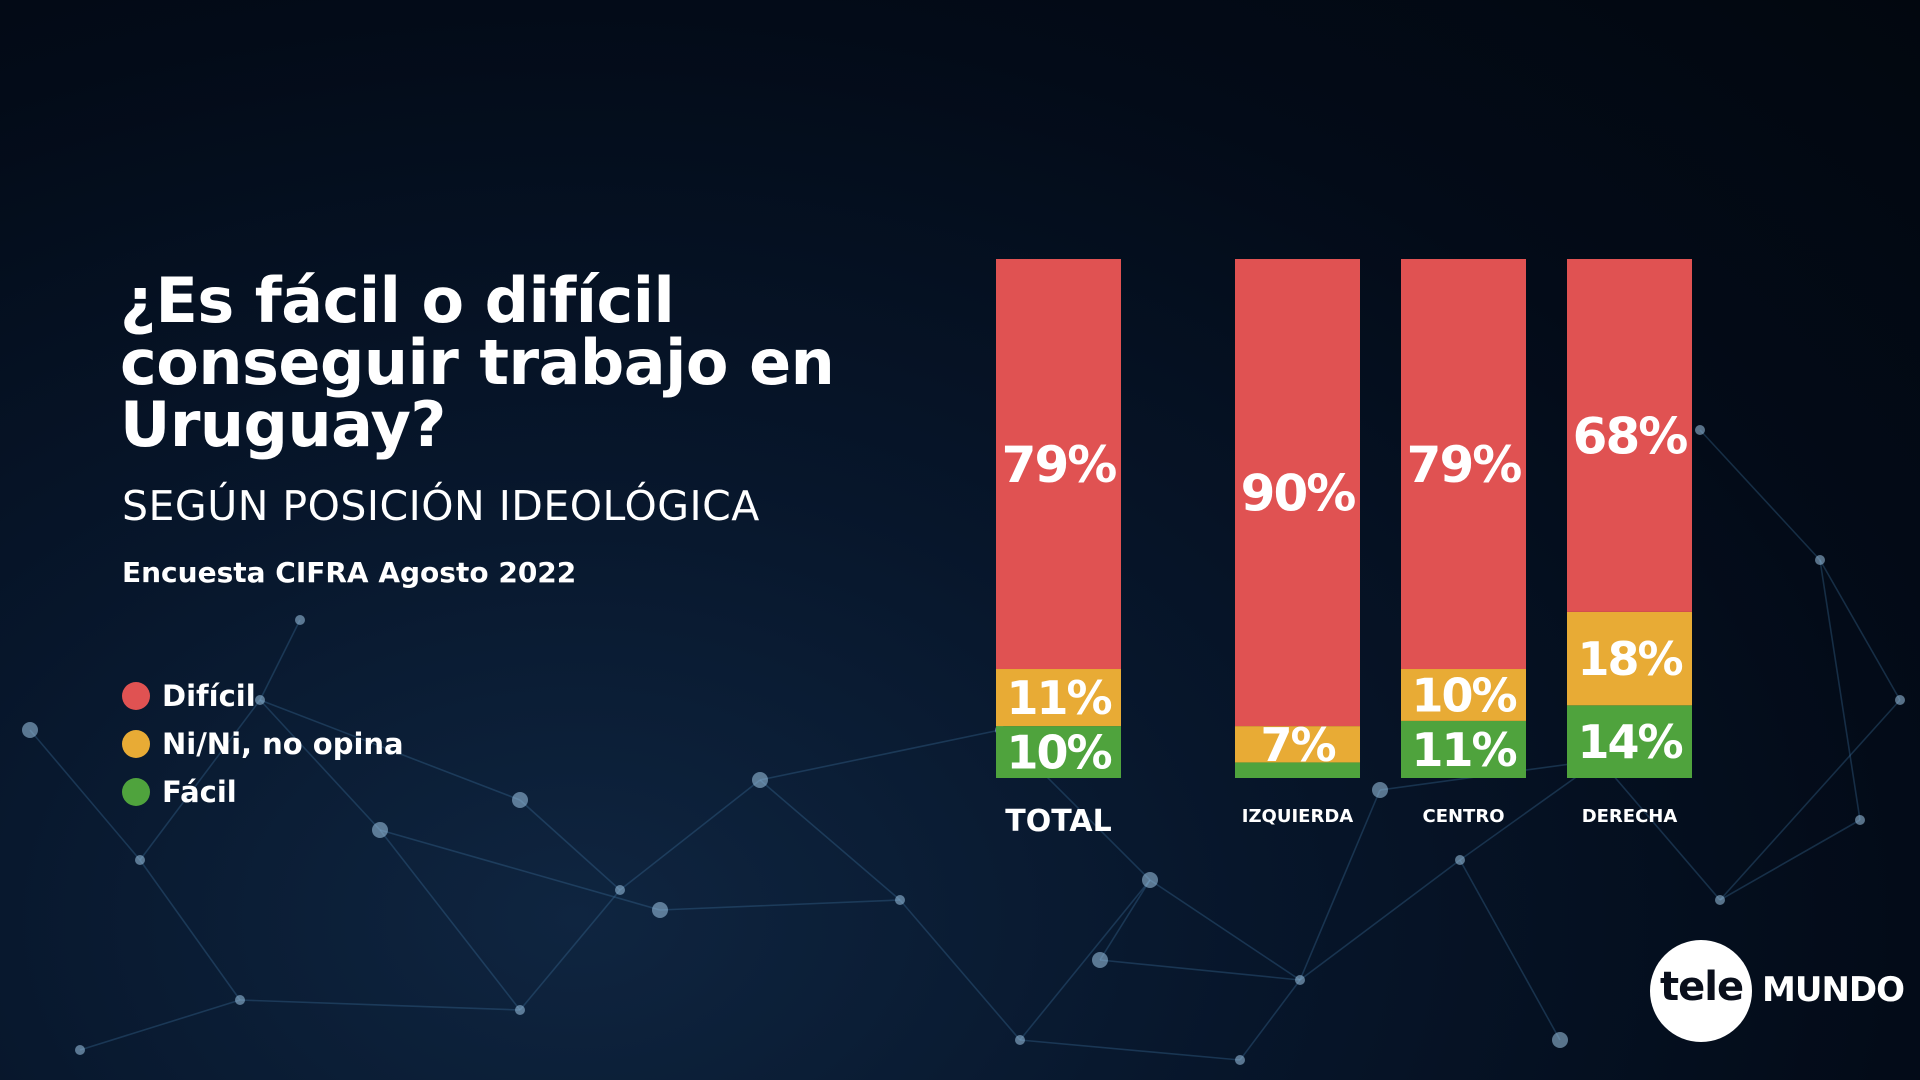 The height and width of the screenshot is (1080, 1920). I want to click on legend-label: Fácil, so click(199, 792).